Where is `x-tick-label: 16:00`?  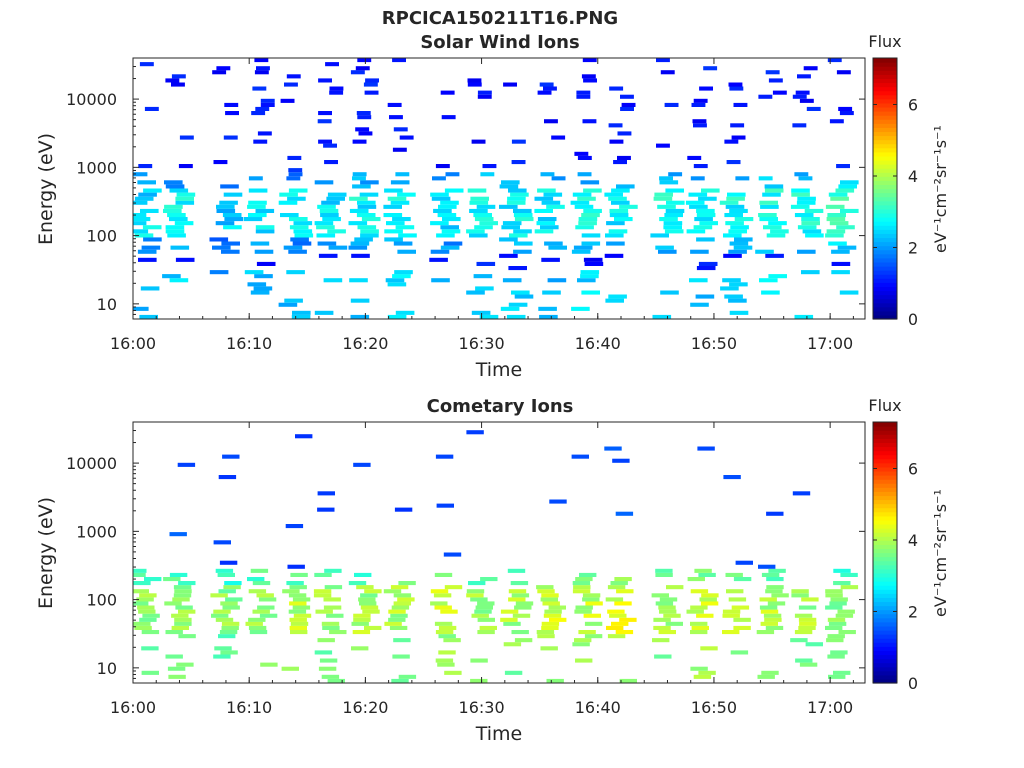
x-tick-label: 16:00 is located at coordinates (133, 343).